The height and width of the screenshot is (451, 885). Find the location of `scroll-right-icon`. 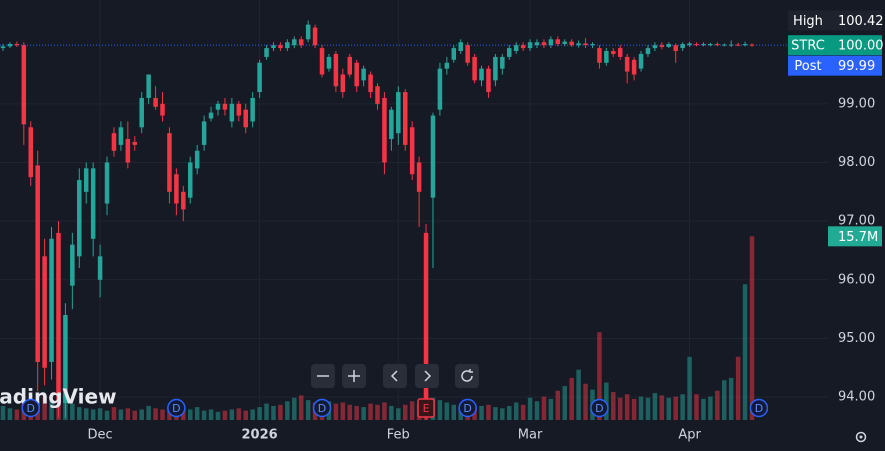

scroll-right-icon is located at coordinates (428, 376).